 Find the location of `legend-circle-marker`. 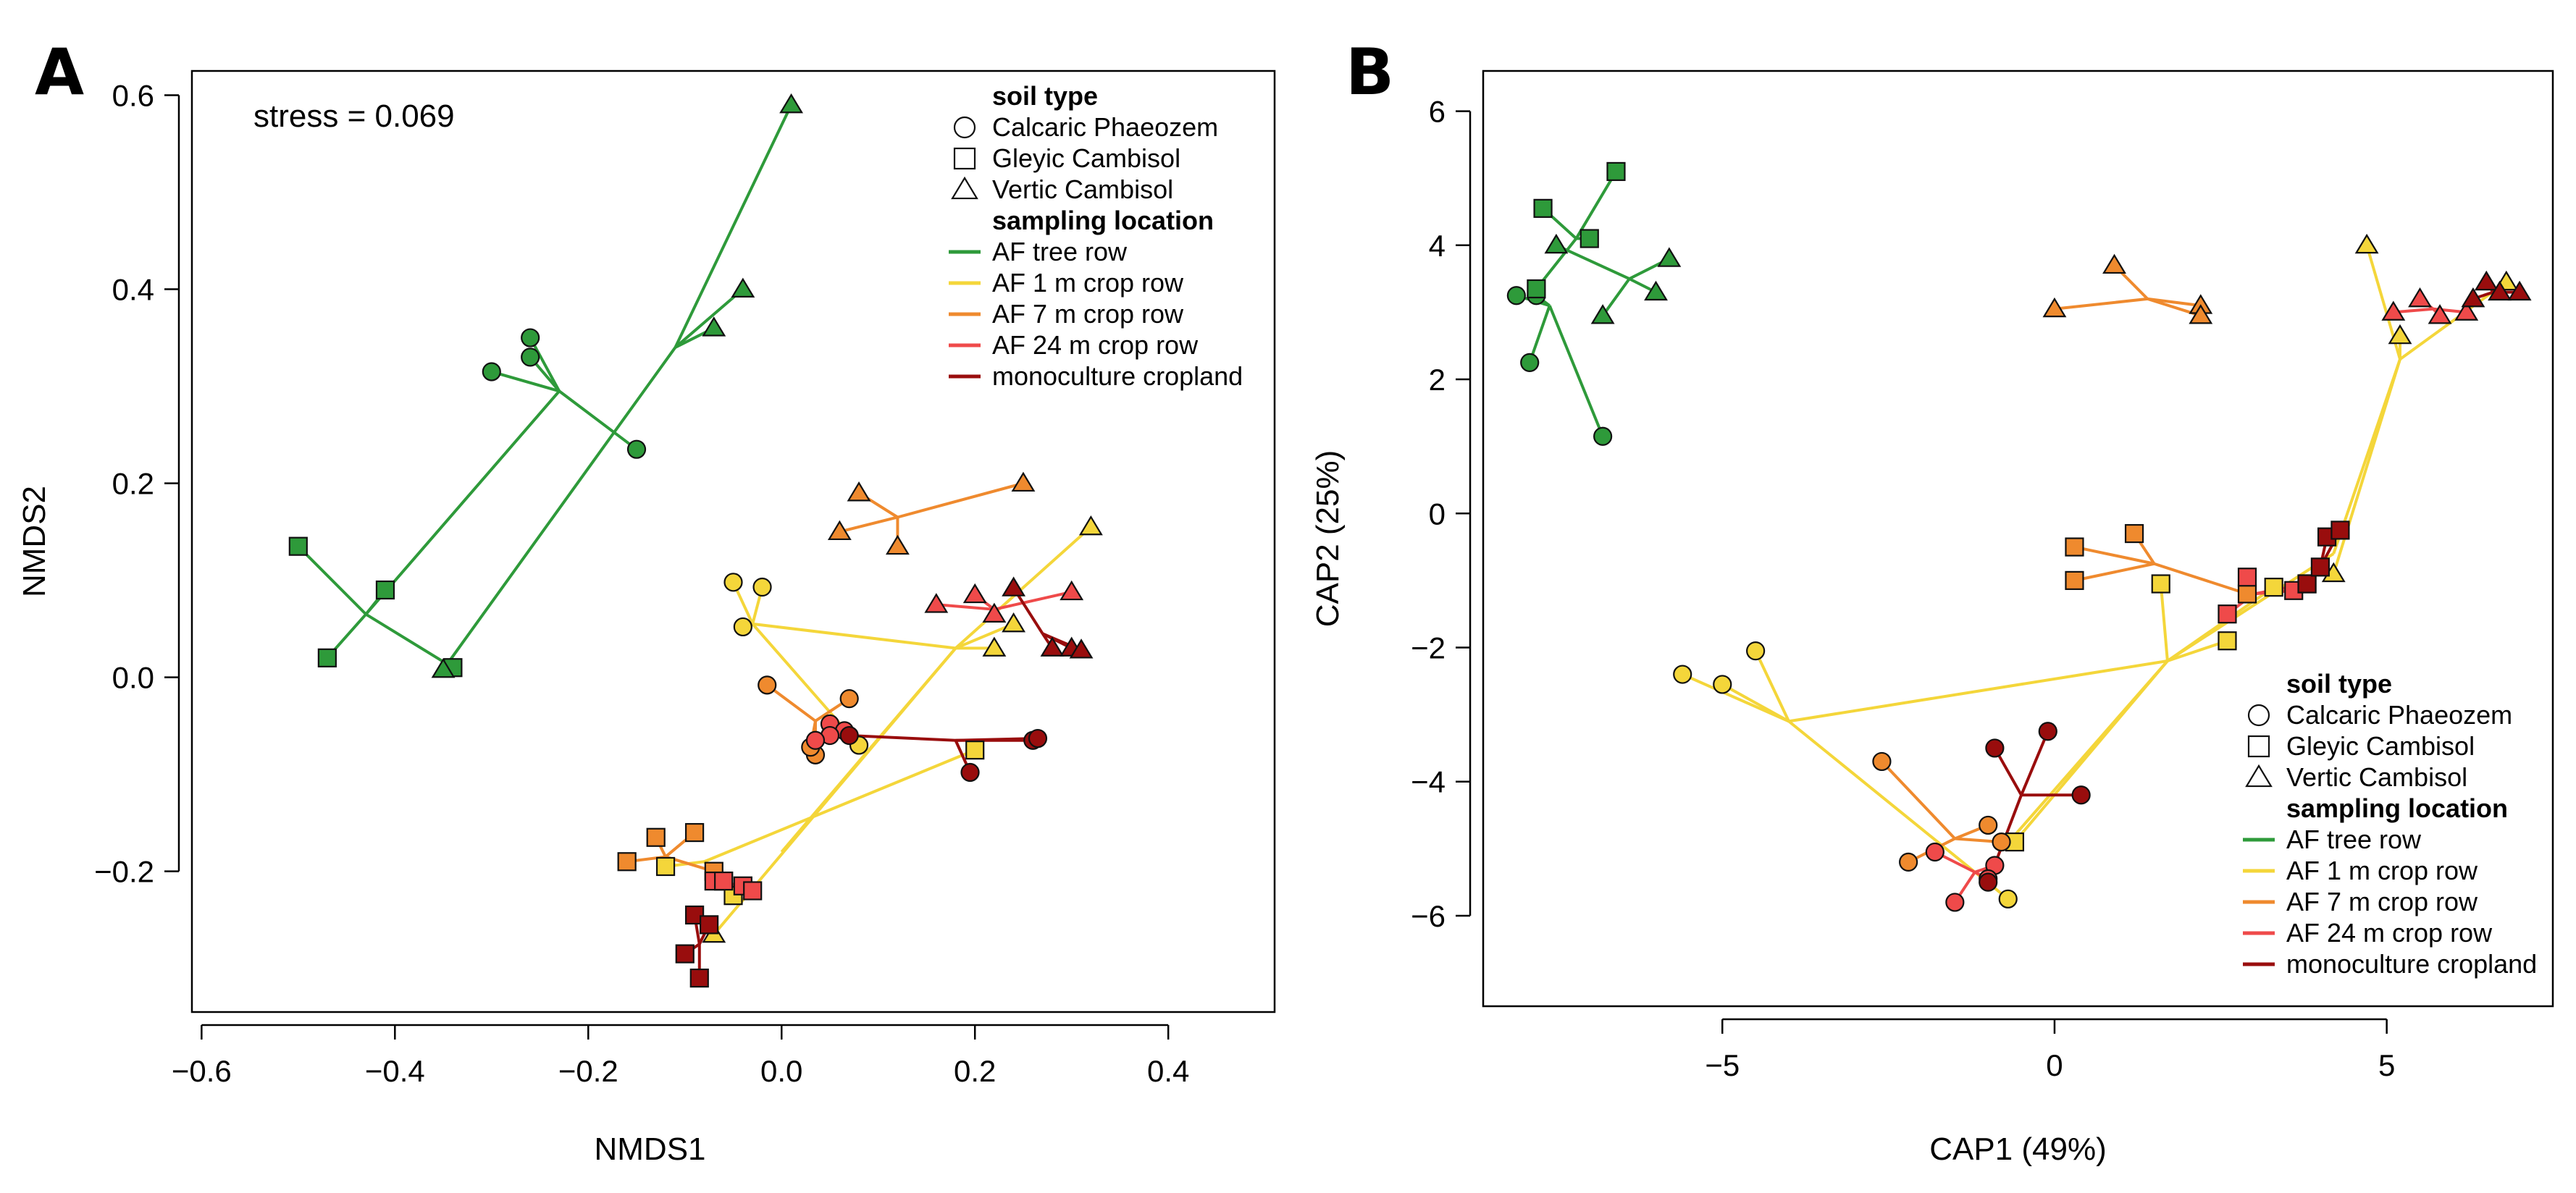

legend-circle-marker is located at coordinates (964, 127).